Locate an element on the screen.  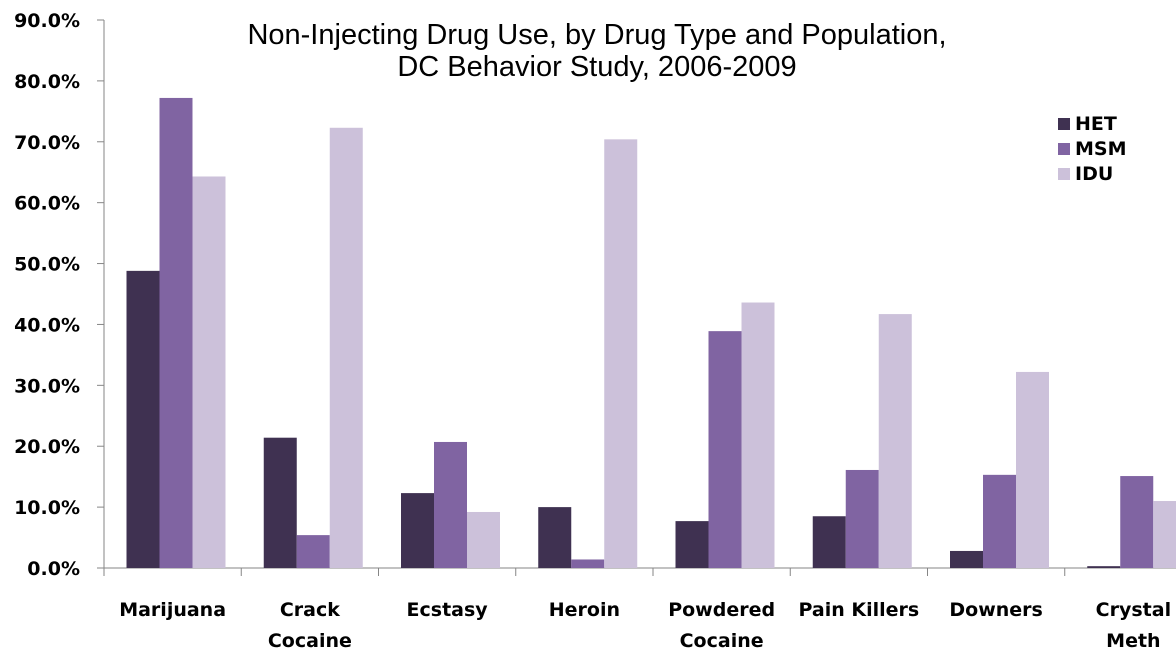
y-tick-label: 40.0% is located at coordinates (47, 325).